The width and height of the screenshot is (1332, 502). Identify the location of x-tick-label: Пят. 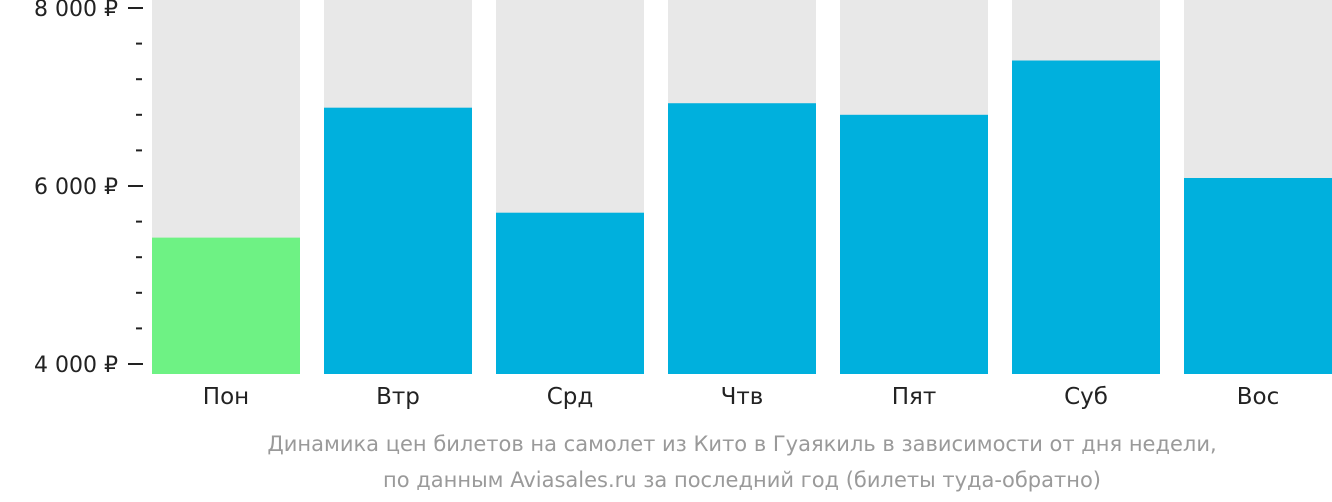
(914, 397).